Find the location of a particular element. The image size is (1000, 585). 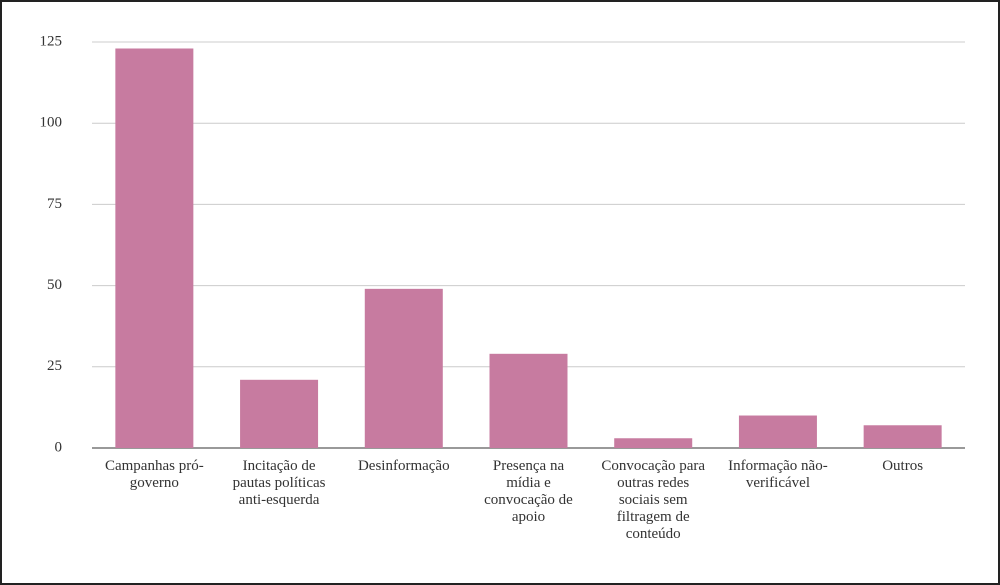

y-tick-label: 25 is located at coordinates (54, 366).